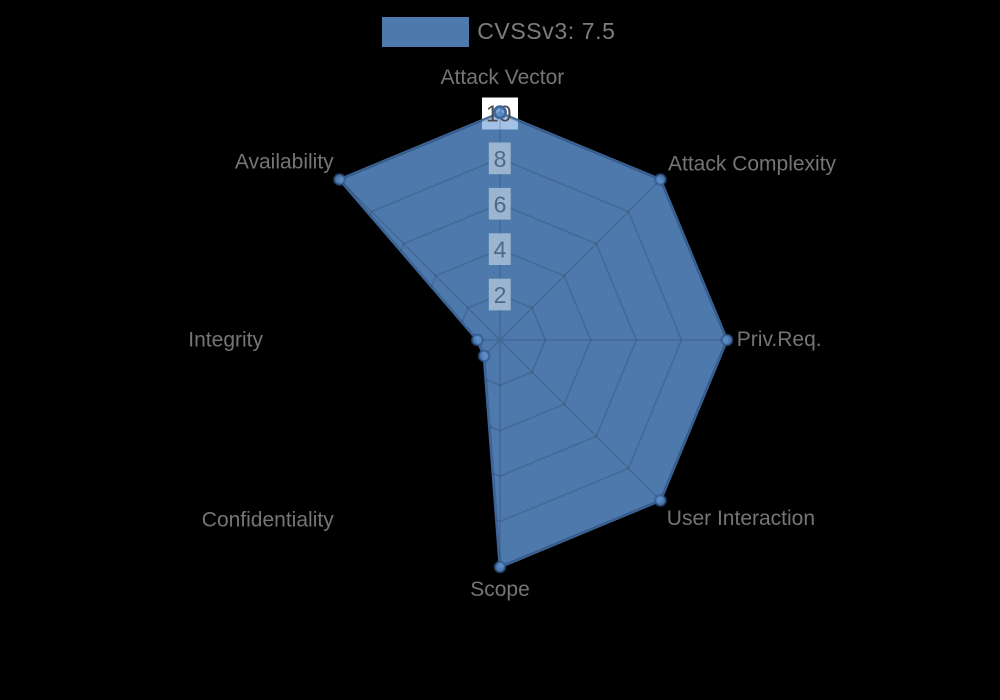 Image resolution: width=1000 pixels, height=700 pixels. Describe the element at coordinates (503, 77) in the screenshot. I see `svg-text: Attack Vector` at that location.